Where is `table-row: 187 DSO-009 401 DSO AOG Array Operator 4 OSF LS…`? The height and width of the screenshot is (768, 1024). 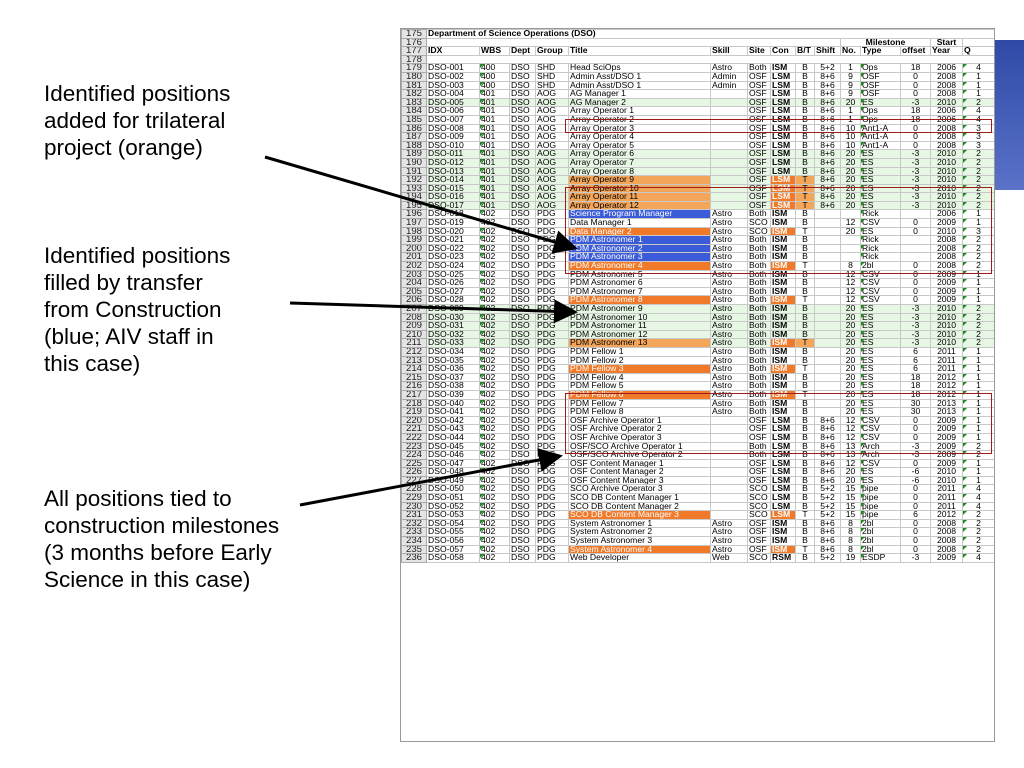
table-row: 187 DSO-009 401 DSO AOG Array Operator 4 OSF LS… is located at coordinates (697, 137).